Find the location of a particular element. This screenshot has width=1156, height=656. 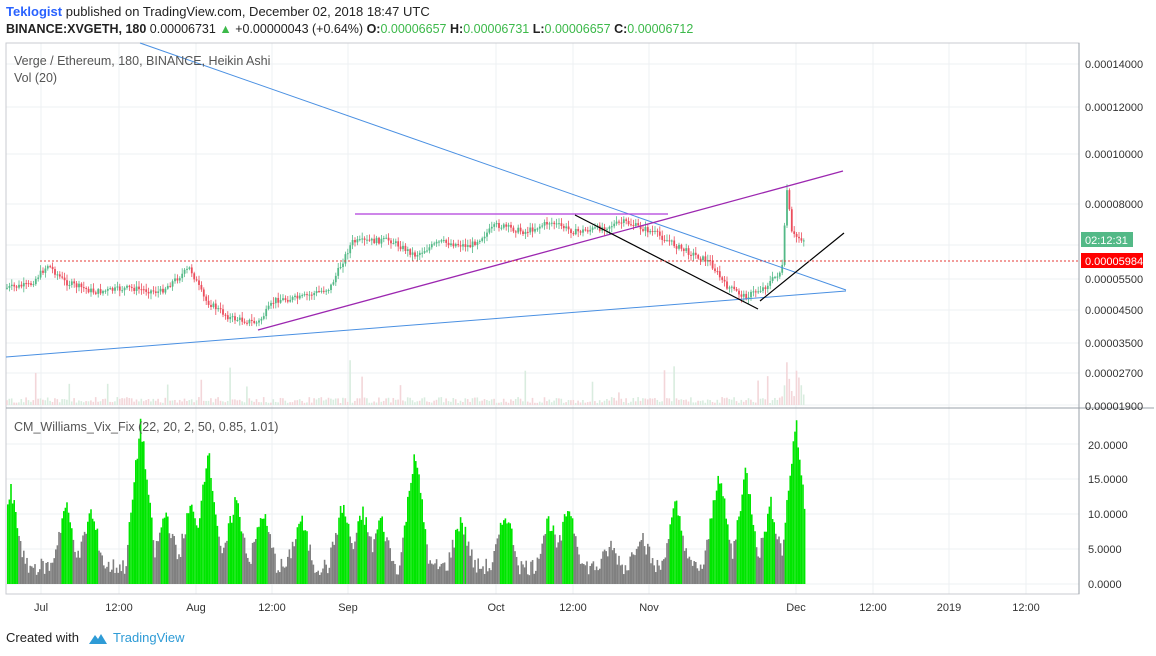

indicator-tick-label: 5.0000 is located at coordinates (1105, 550).